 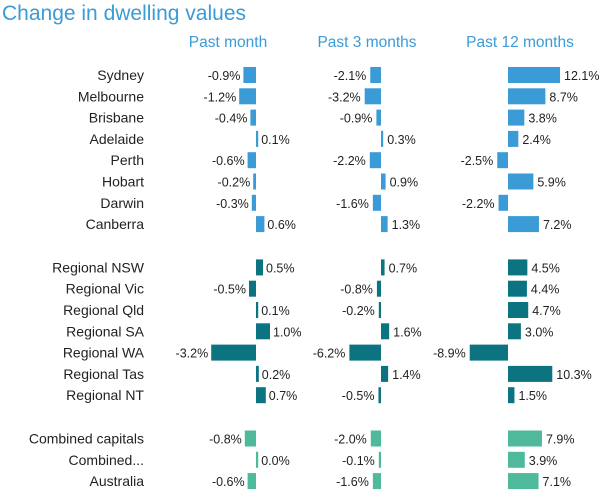 What do you see at coordinates (352, 204) in the screenshot?
I see `data-label: -1.6%` at bounding box center [352, 204].